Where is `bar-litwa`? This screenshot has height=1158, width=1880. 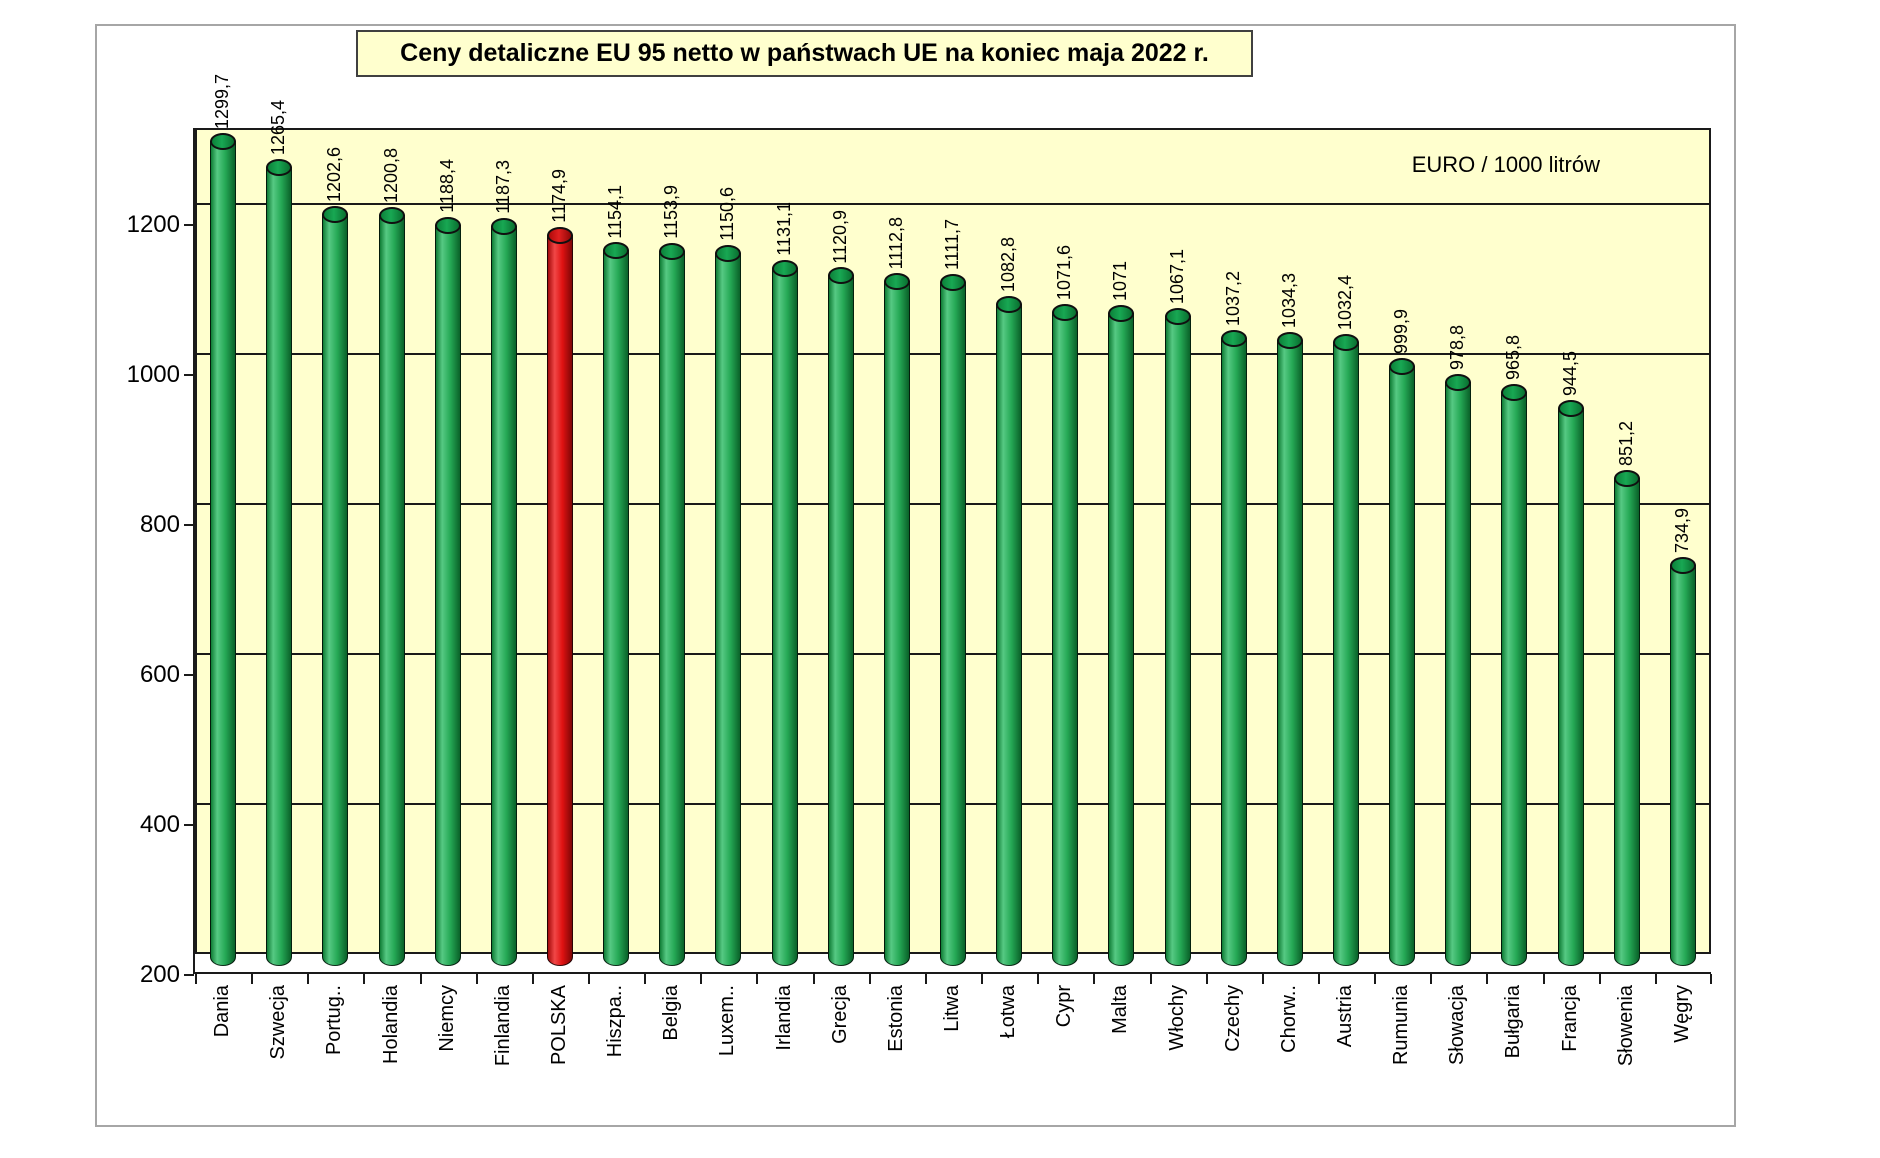 bar-litwa is located at coordinates (953, 620).